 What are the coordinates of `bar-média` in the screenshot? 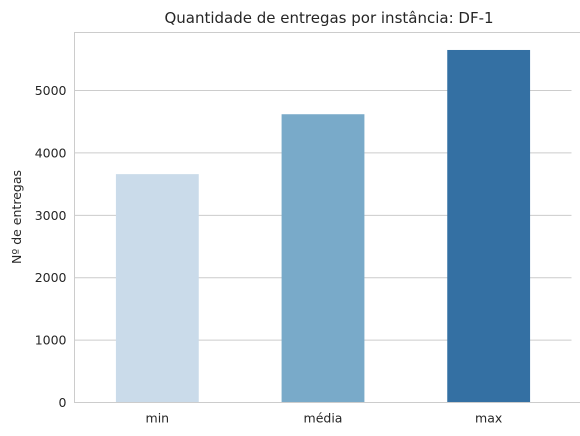 It's located at (323, 258).